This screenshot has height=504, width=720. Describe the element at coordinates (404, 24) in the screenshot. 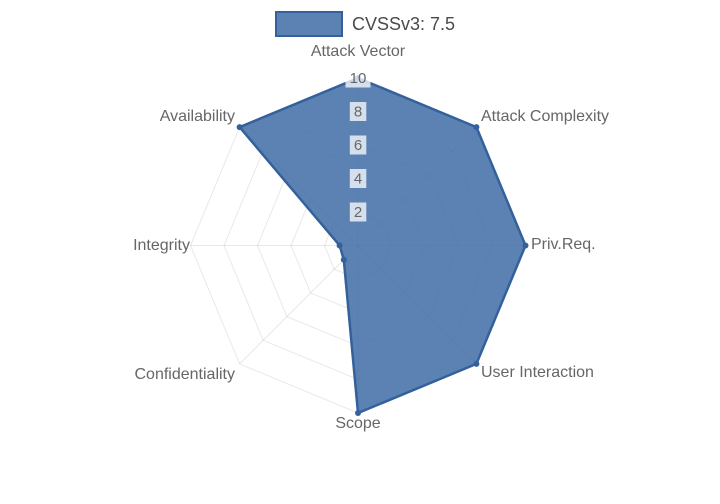

I see `legend-label: CVSSv3: 7.5` at that location.